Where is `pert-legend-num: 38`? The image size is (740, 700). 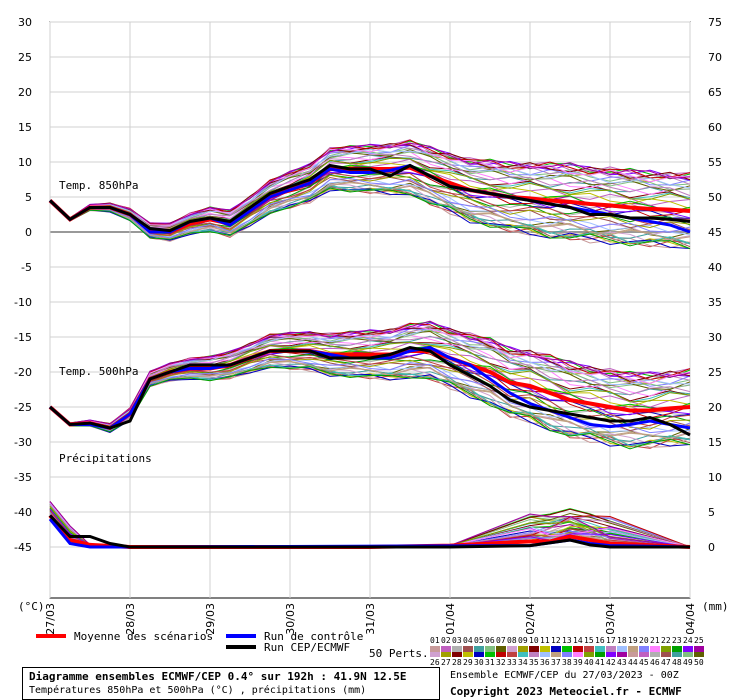 pert-legend-num: 38 is located at coordinates (567, 662).